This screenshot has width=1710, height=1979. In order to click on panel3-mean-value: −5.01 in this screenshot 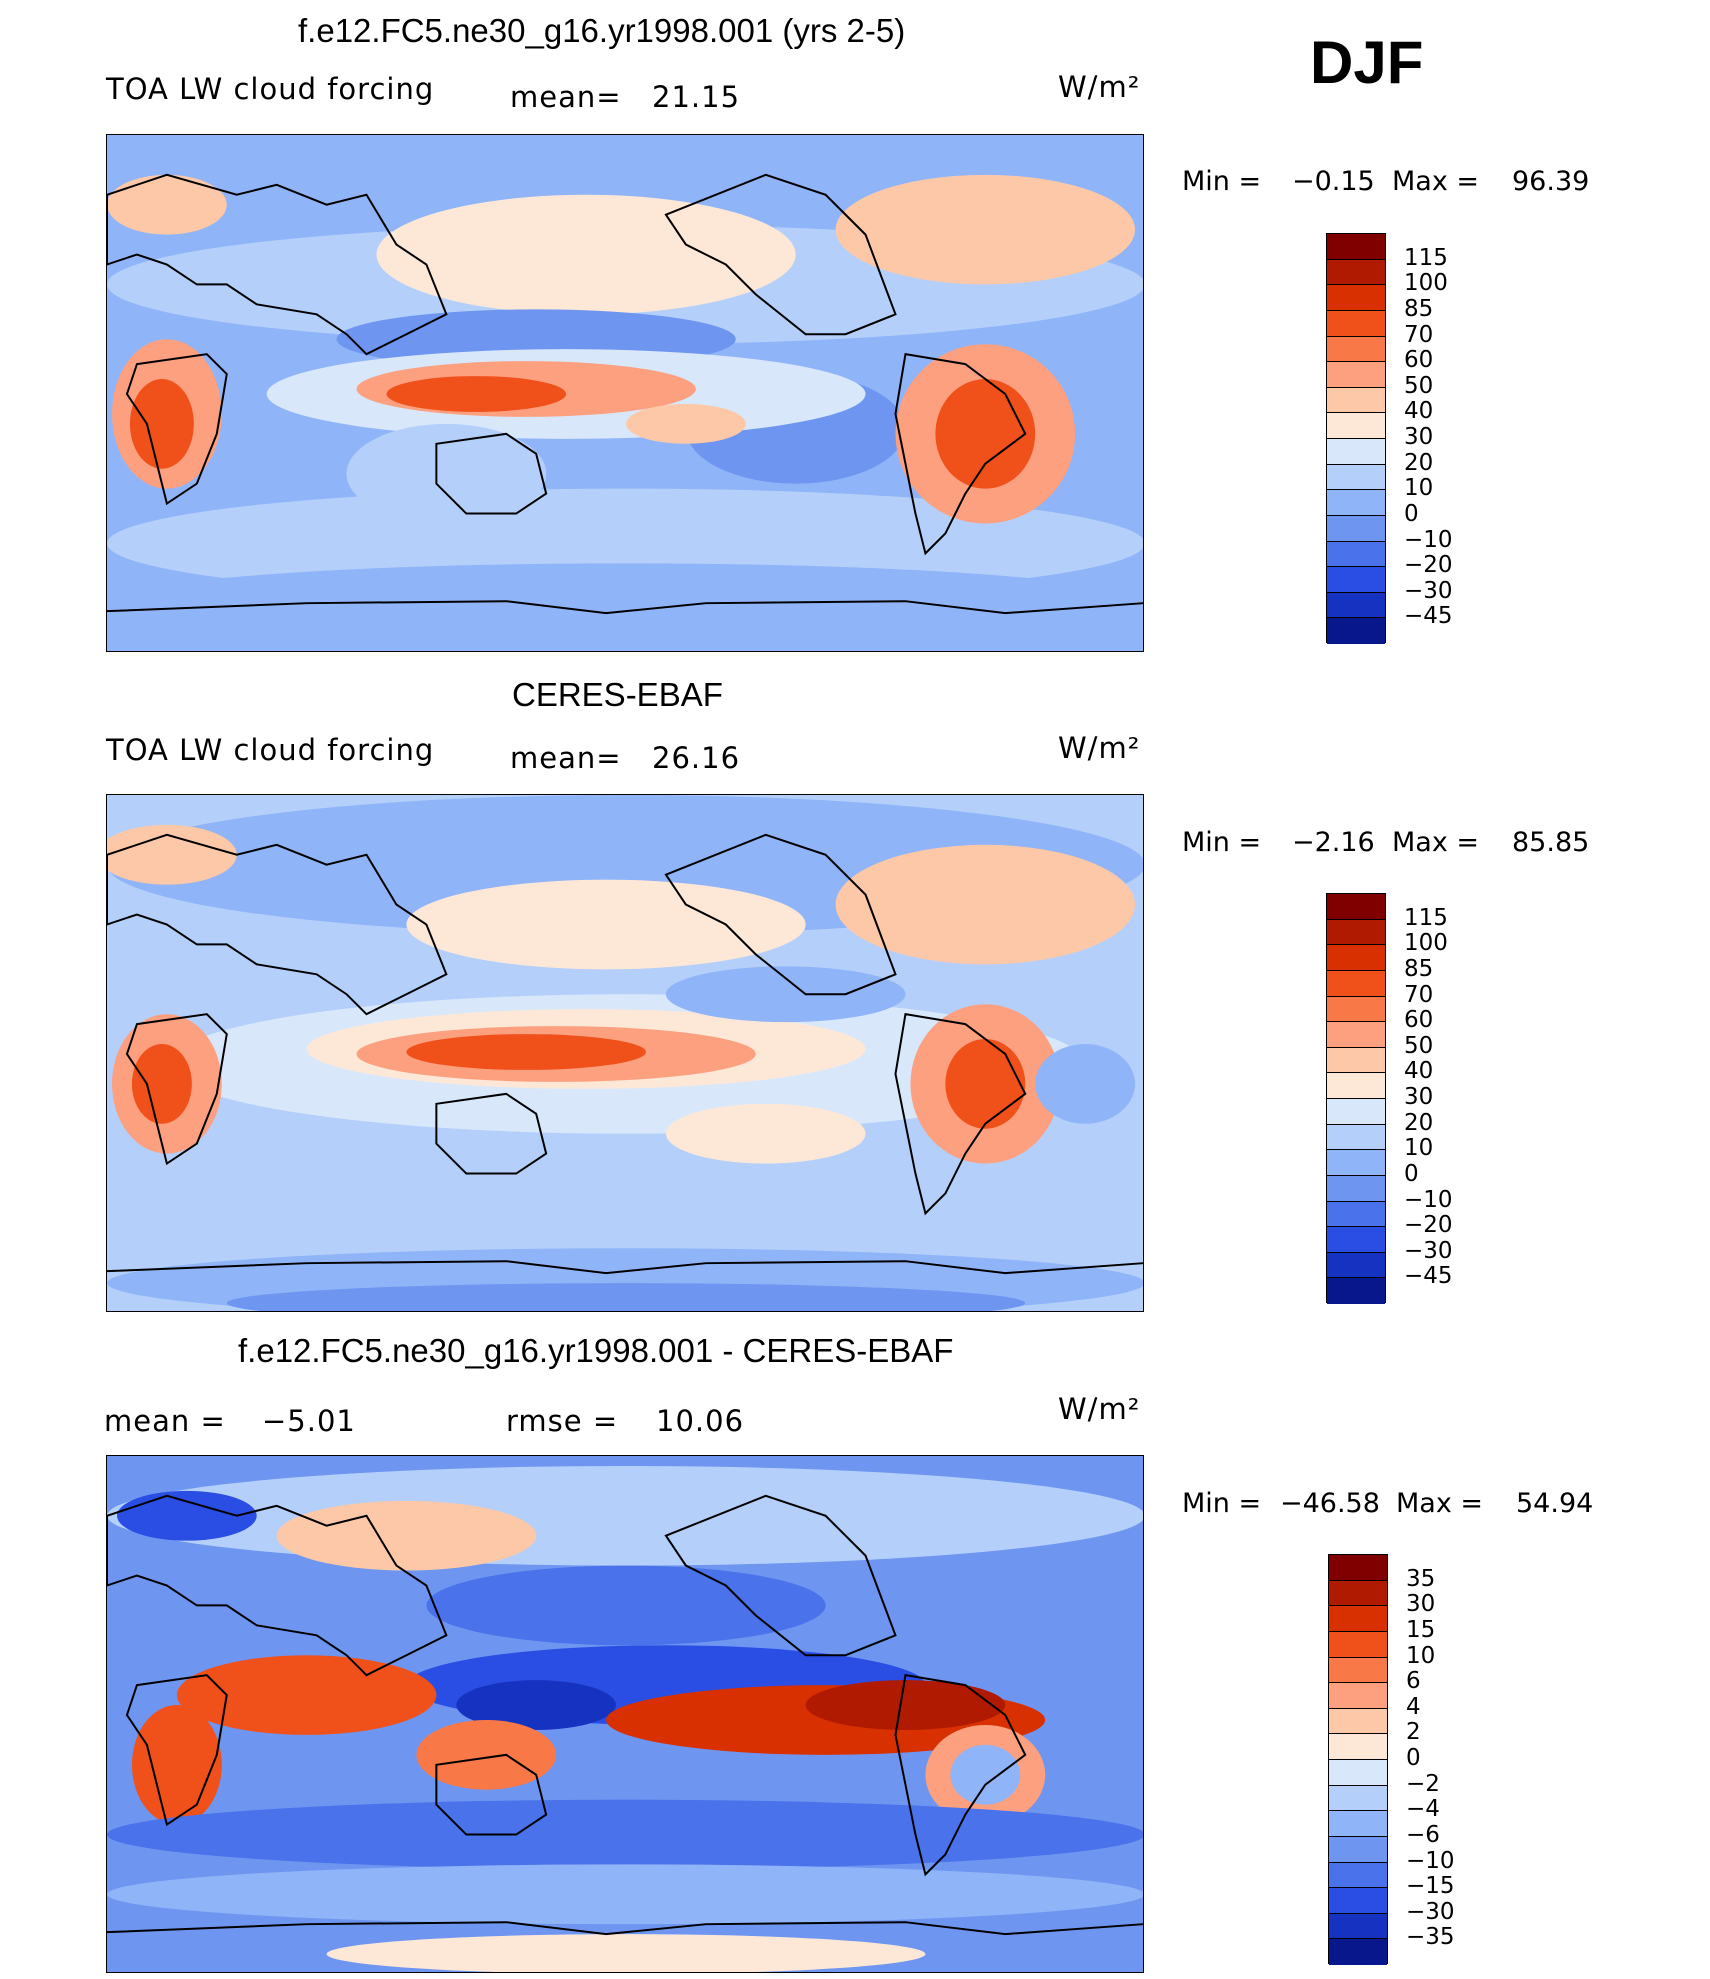, I will do `click(309, 1421)`.